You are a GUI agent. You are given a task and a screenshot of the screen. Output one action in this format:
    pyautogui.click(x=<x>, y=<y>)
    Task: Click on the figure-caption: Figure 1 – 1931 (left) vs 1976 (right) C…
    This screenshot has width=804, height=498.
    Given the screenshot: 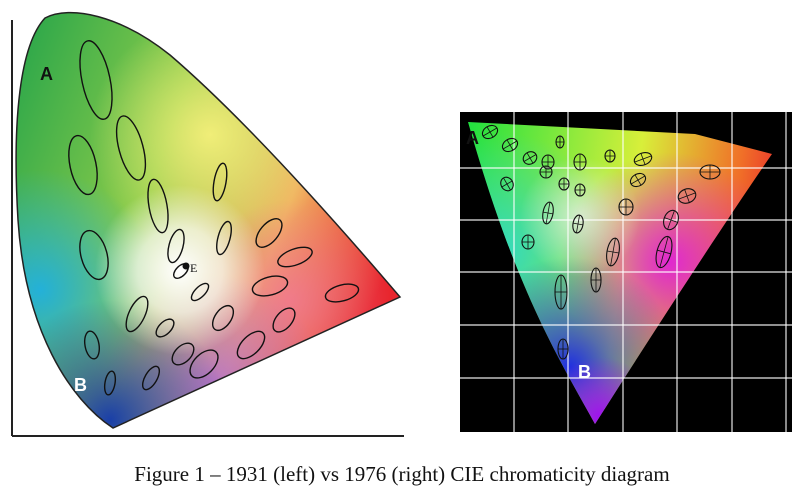 What is the action you would take?
    pyautogui.click(x=402, y=474)
    